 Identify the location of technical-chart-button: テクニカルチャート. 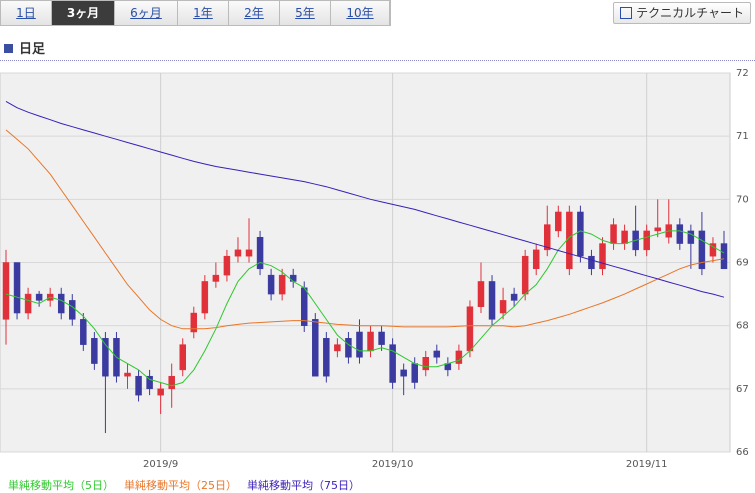
(682, 13).